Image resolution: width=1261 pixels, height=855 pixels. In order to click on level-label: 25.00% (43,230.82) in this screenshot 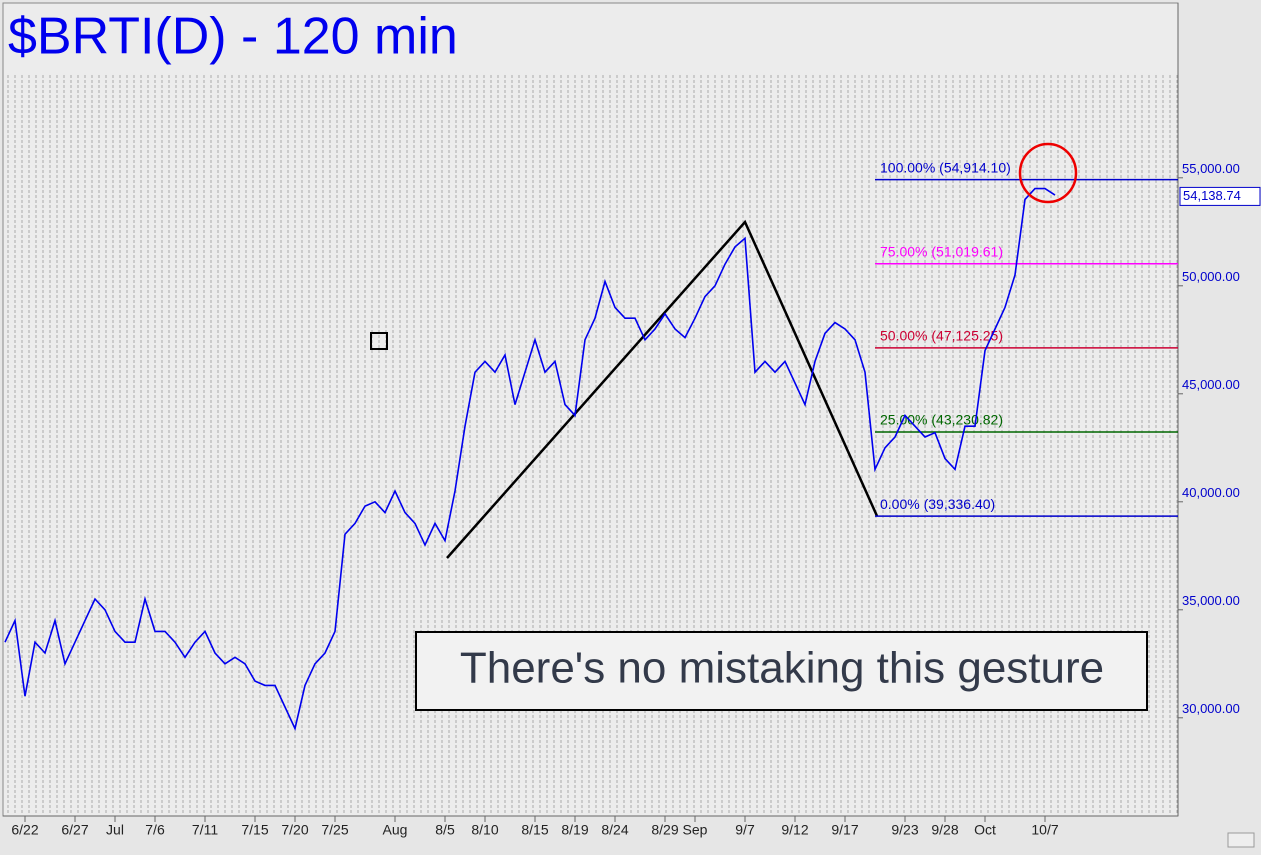, I will do `click(941, 420)`.